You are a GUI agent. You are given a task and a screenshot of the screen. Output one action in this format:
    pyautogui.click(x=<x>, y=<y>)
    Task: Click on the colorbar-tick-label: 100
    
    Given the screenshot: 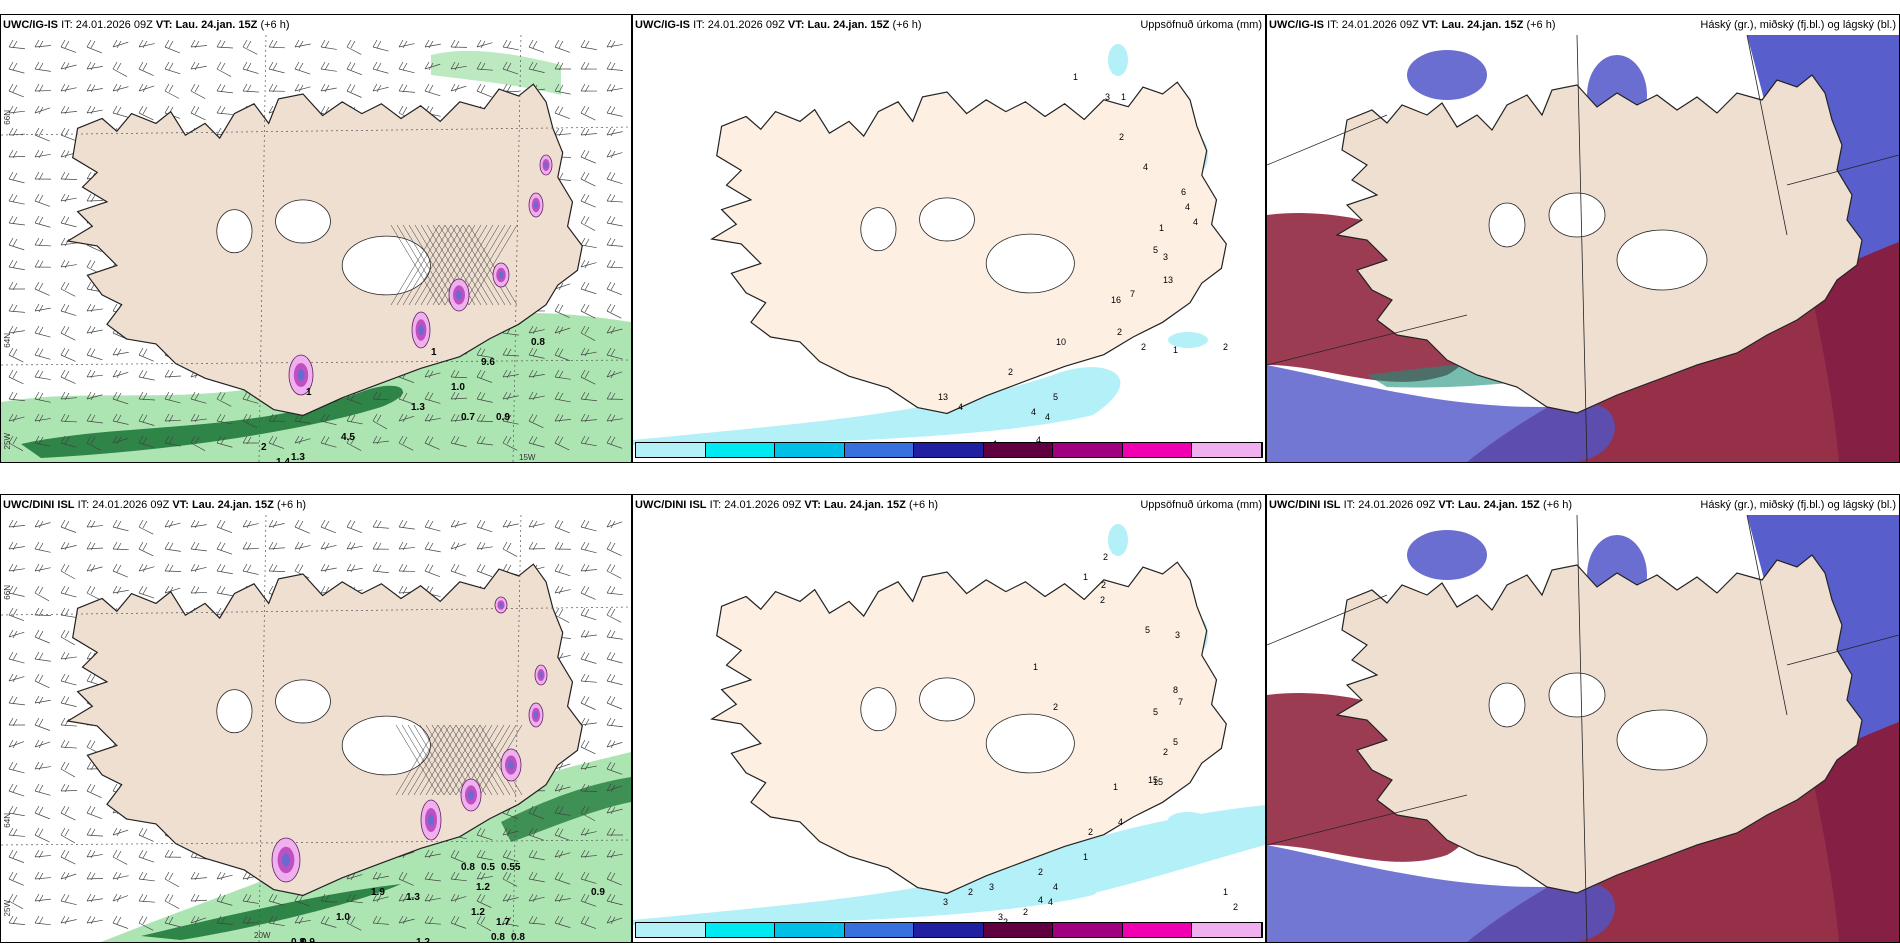 What is the action you would take?
    pyautogui.click(x=990, y=461)
    